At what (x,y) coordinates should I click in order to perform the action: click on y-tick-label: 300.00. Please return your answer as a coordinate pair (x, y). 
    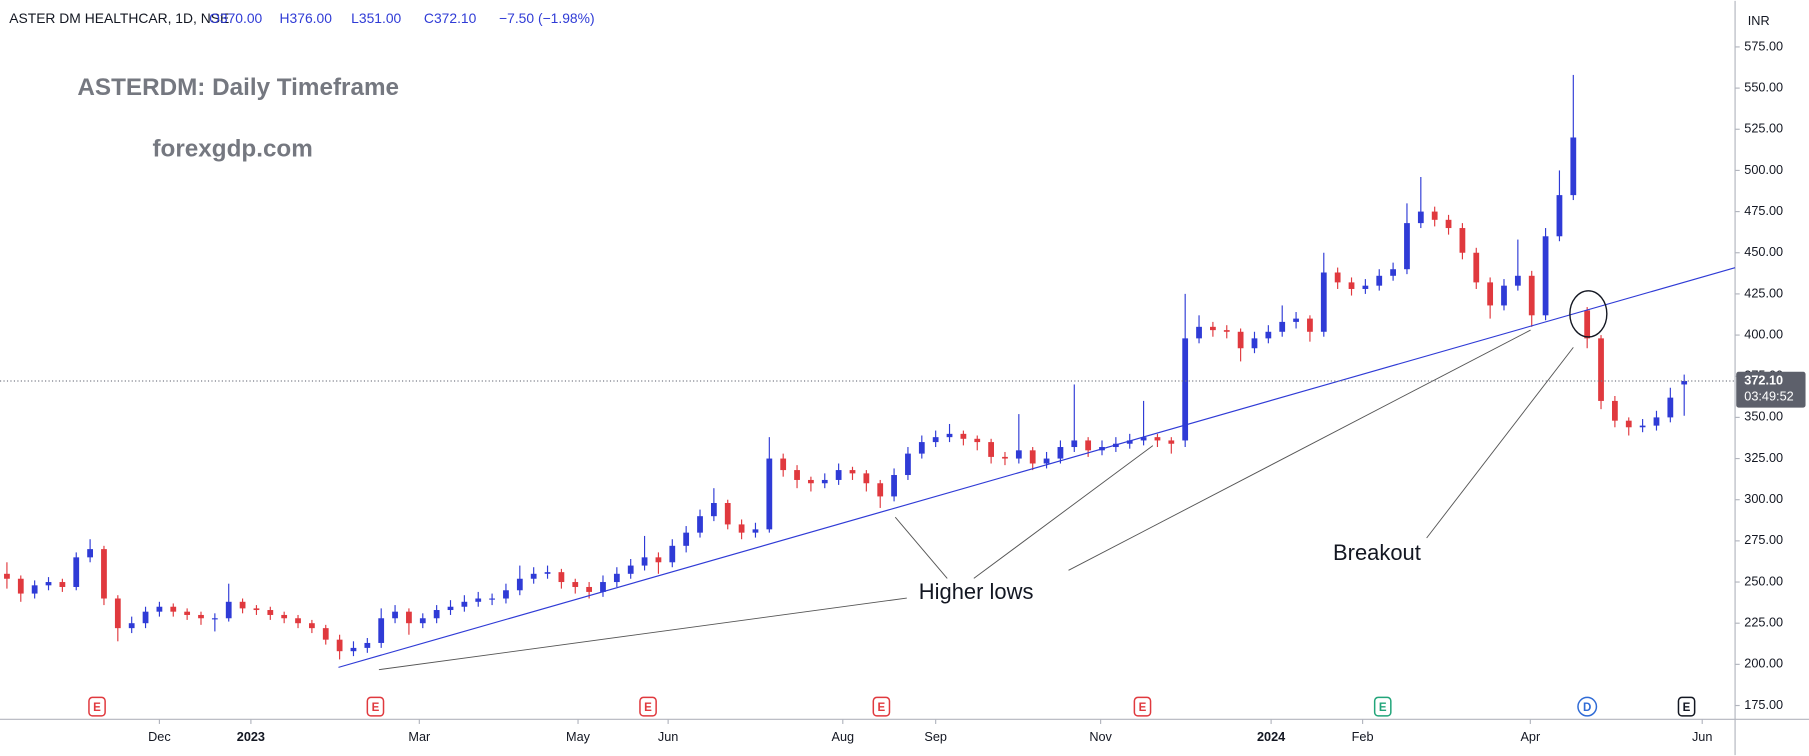
    Looking at the image, I should click on (1763, 499).